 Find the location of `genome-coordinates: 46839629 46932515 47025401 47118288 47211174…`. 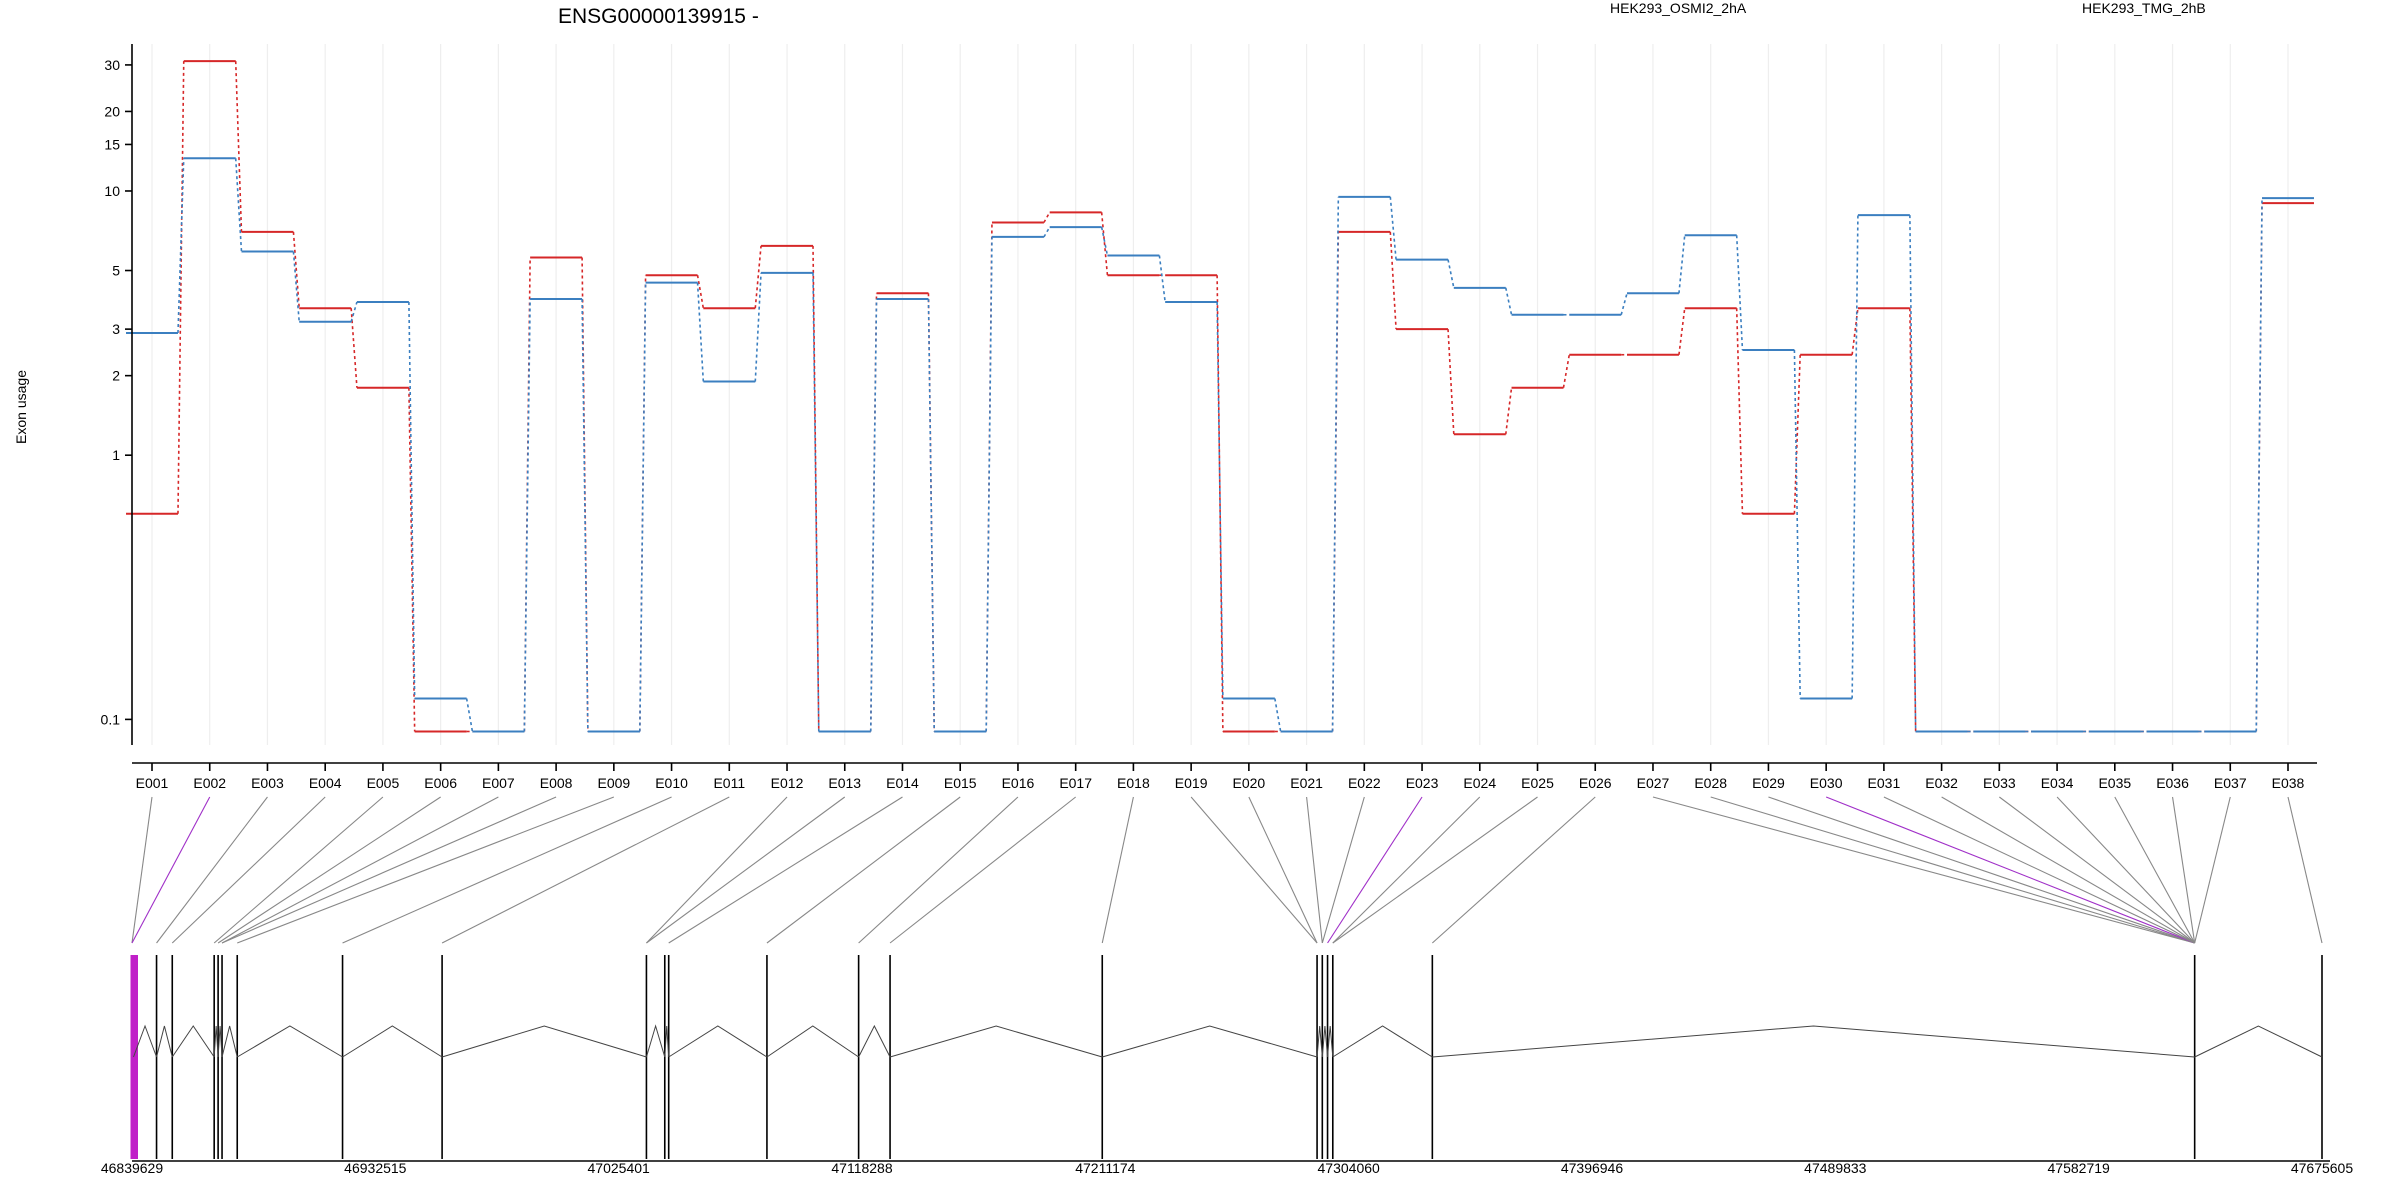

genome-coordinates: 46839629 46932515 47025401 47118288 47211174… is located at coordinates (1227, 1168).